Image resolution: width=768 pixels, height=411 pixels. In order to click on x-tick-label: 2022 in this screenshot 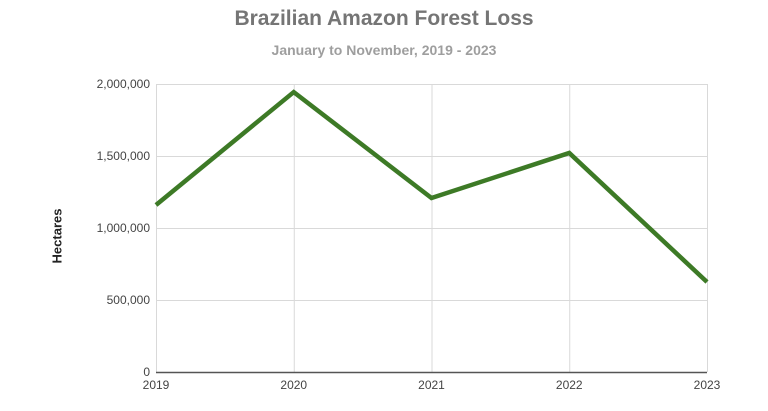, I will do `click(569, 385)`.